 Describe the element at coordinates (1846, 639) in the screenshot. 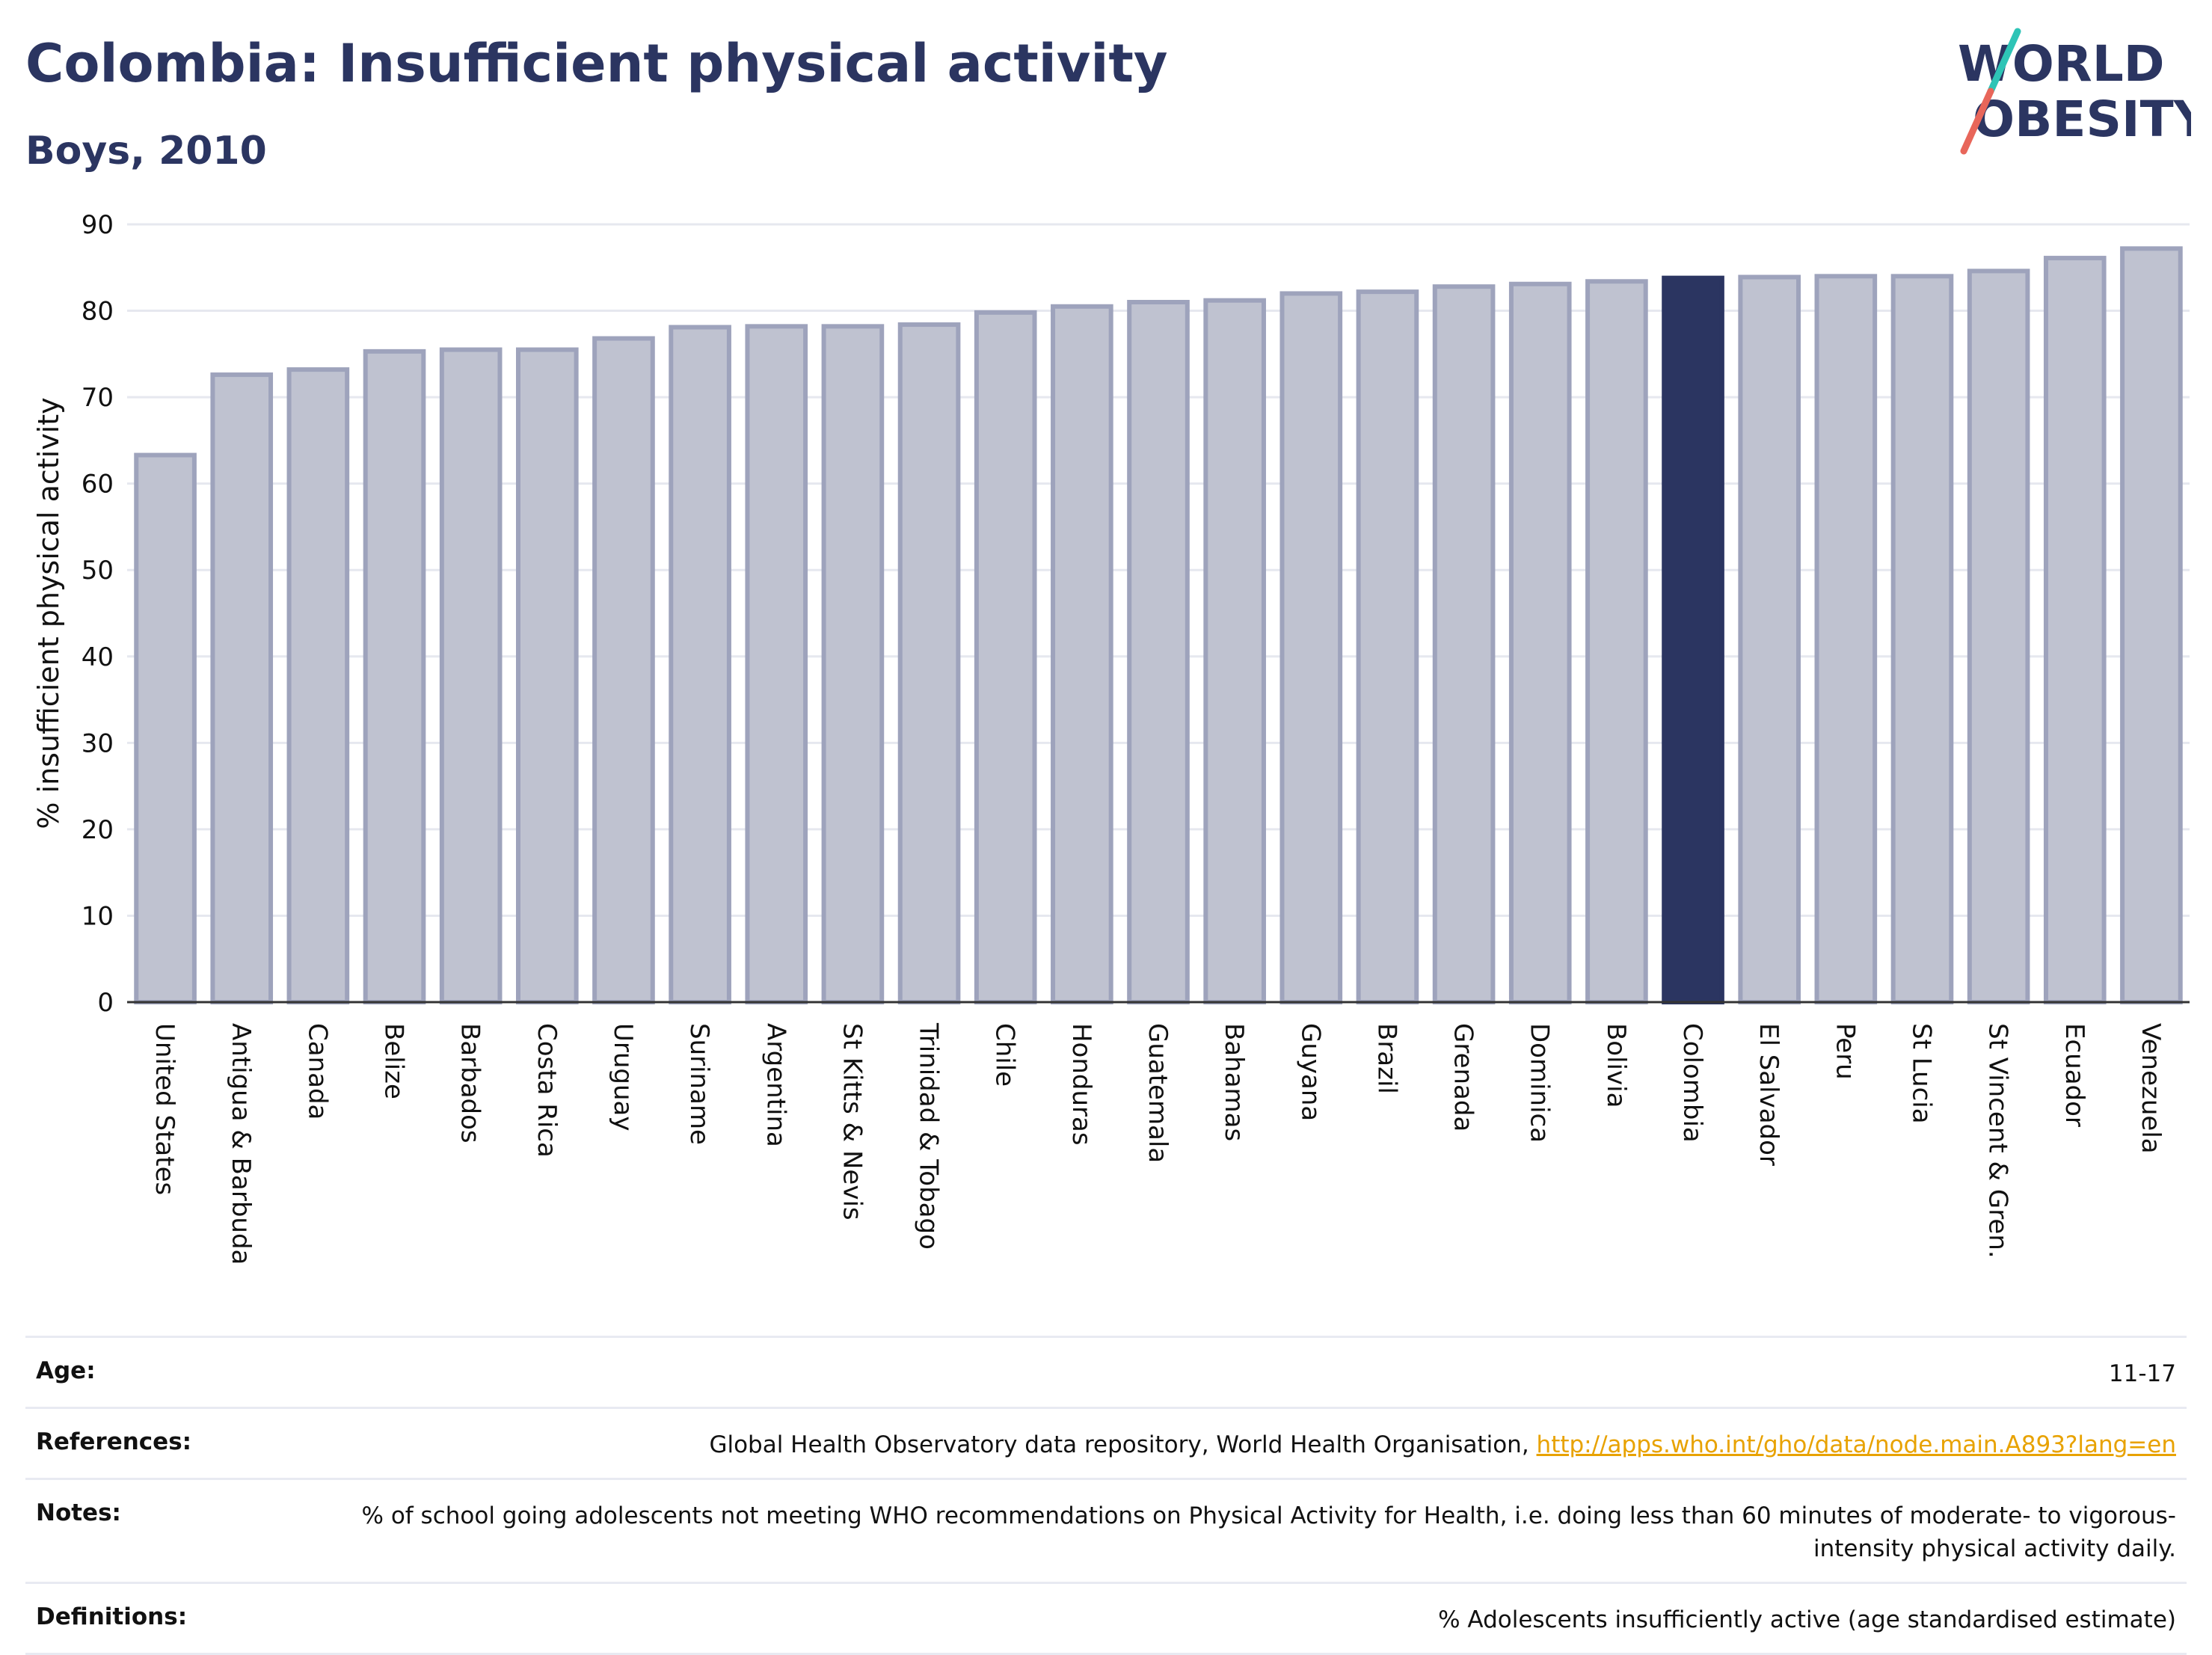

I see `bar-peru` at that location.